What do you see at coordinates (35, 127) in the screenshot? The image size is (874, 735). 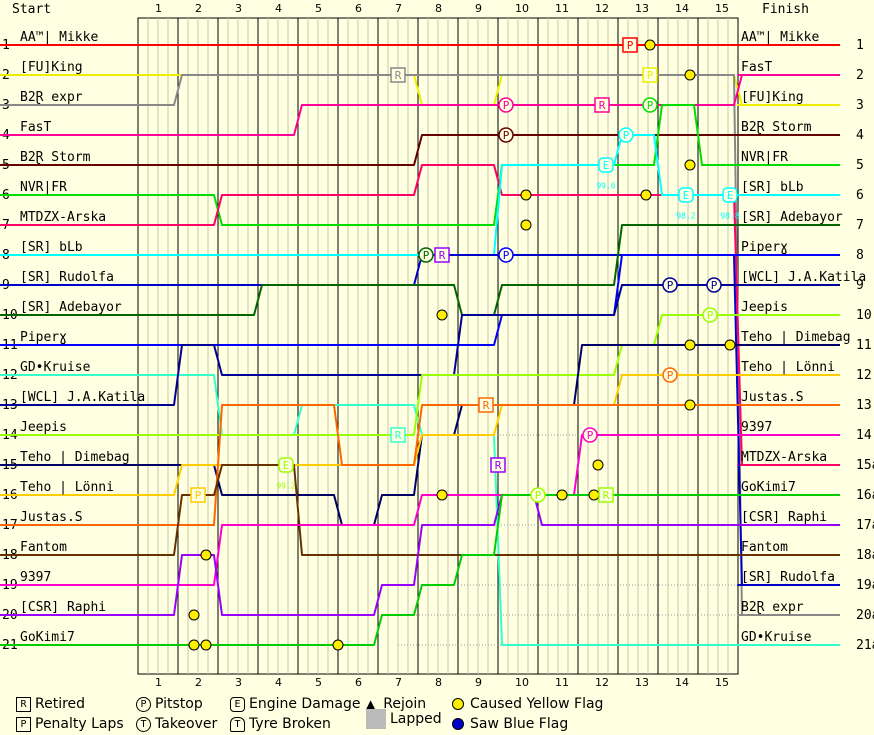 I see `start-driver-name: FasT` at bounding box center [35, 127].